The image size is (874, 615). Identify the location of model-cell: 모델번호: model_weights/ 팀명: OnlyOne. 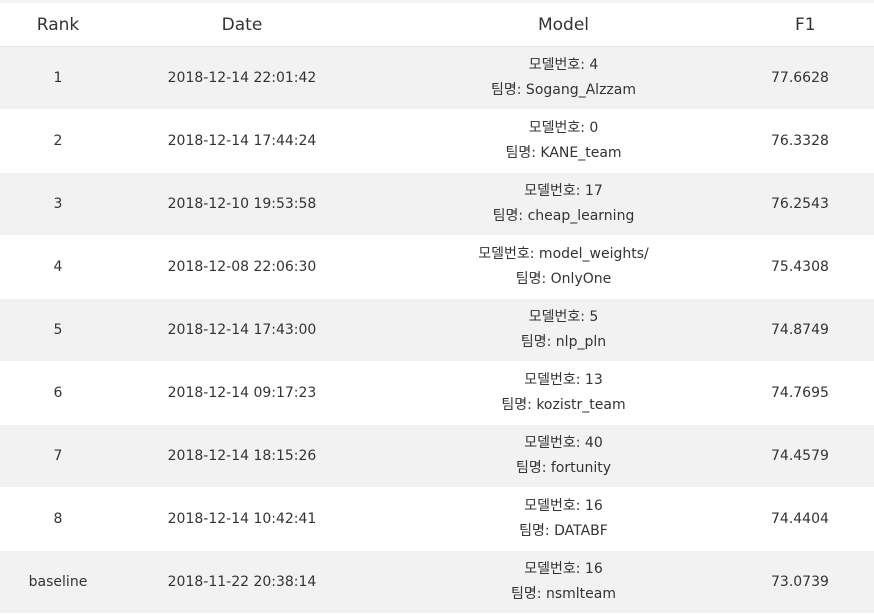
(563, 267).